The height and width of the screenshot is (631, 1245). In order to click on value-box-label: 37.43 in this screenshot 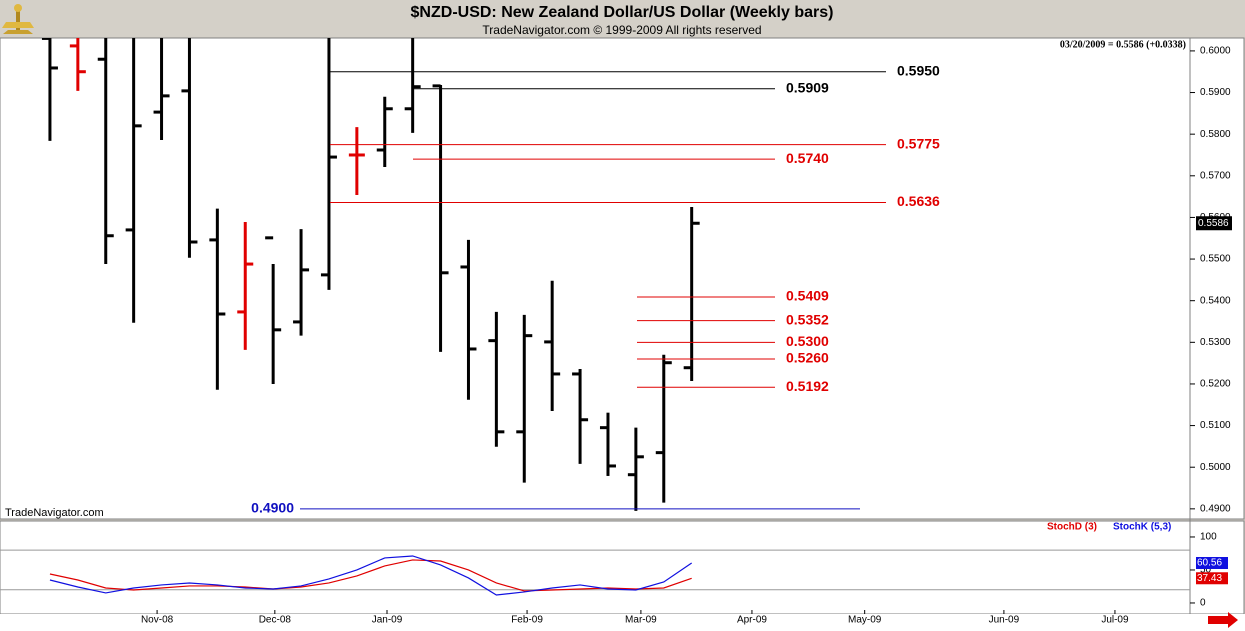, I will do `click(1209, 578)`.